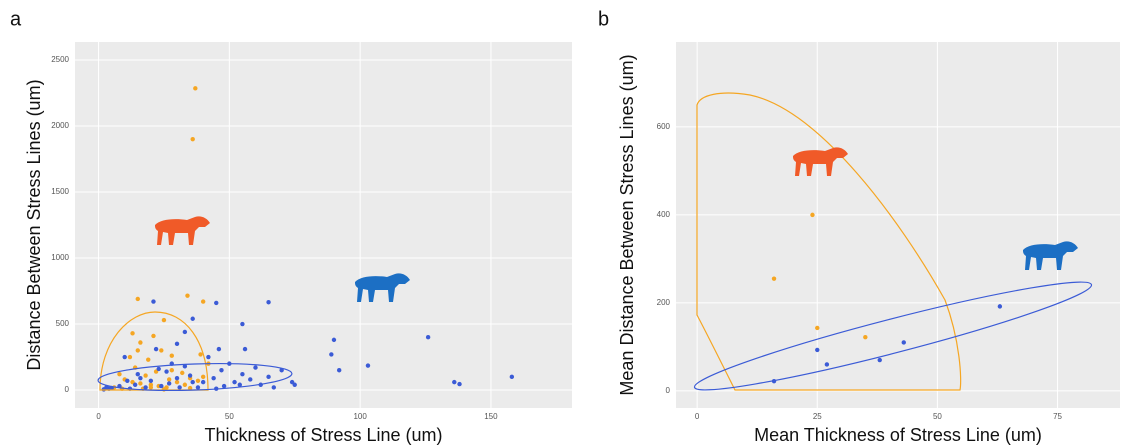  Describe the element at coordinates (898, 435) in the screenshot. I see `x-axis-title: Mean Thickness of Stress Line (um)` at that location.